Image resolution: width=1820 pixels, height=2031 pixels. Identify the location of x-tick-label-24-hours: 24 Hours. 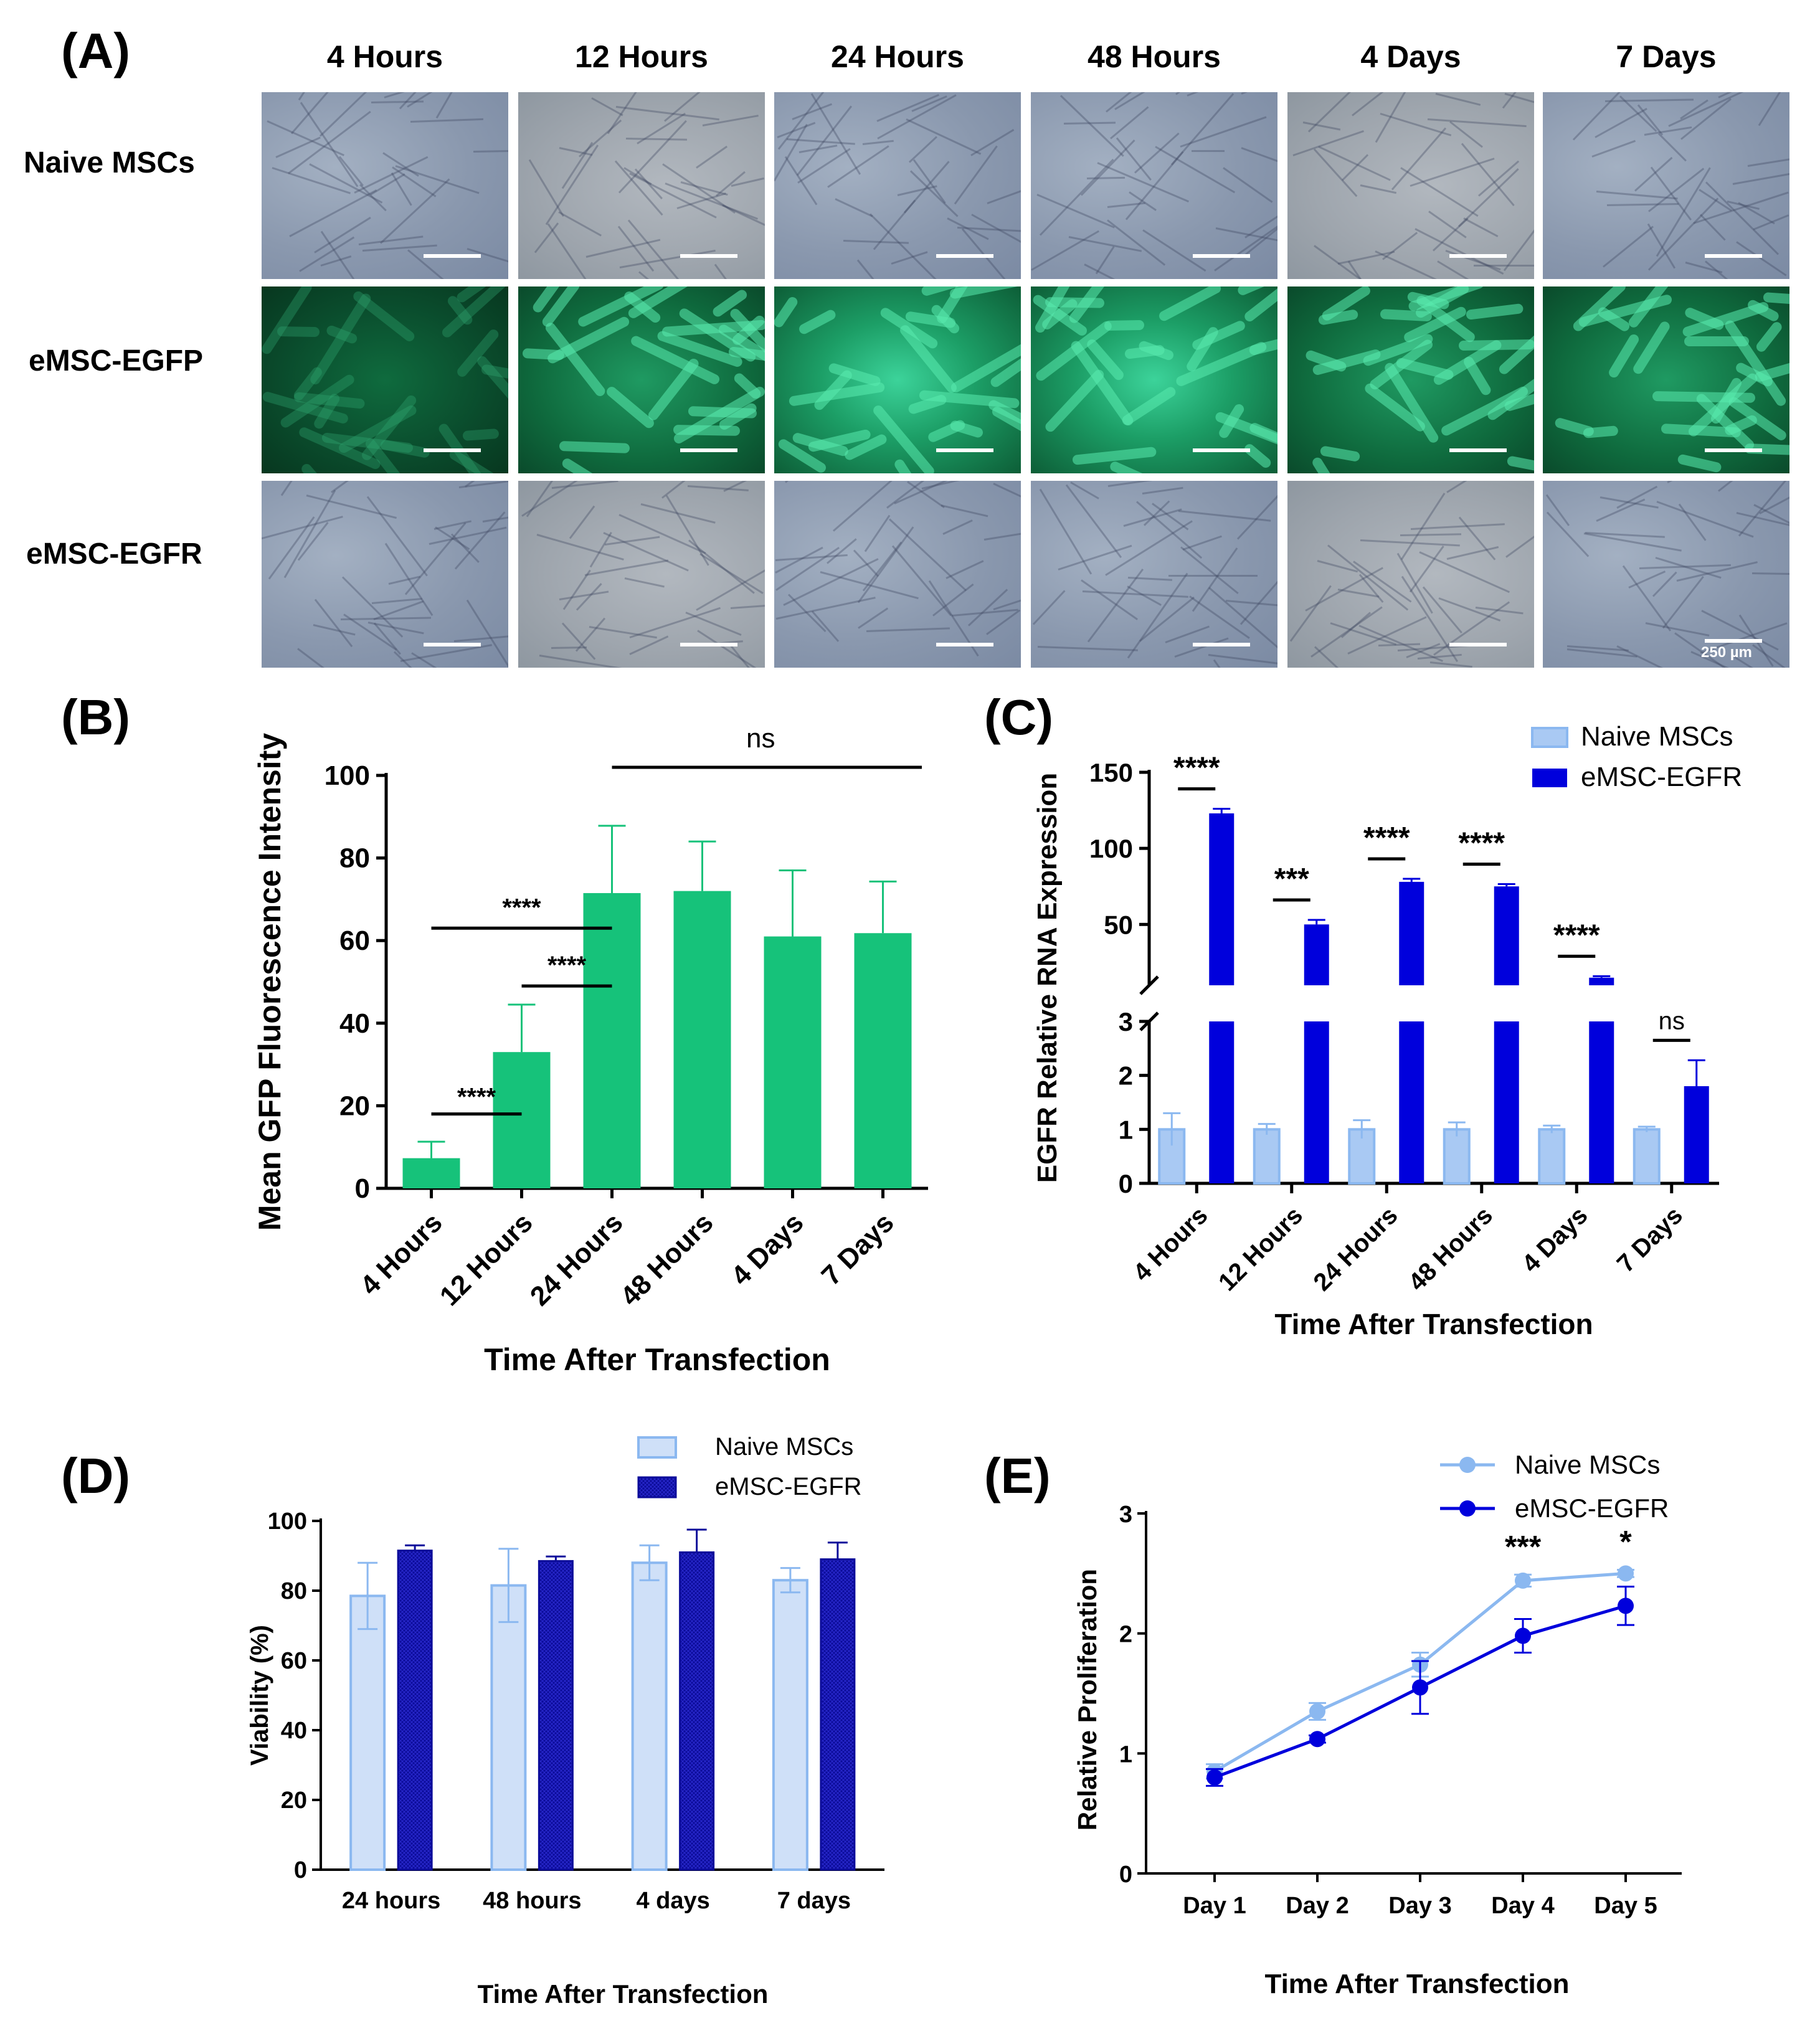
(577, 1259).